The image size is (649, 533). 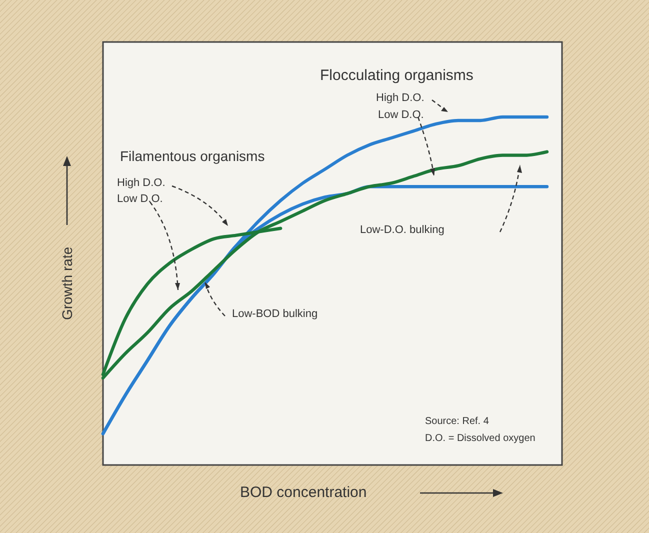 I want to click on y-axis-title: Growth rate, so click(x=67, y=283).